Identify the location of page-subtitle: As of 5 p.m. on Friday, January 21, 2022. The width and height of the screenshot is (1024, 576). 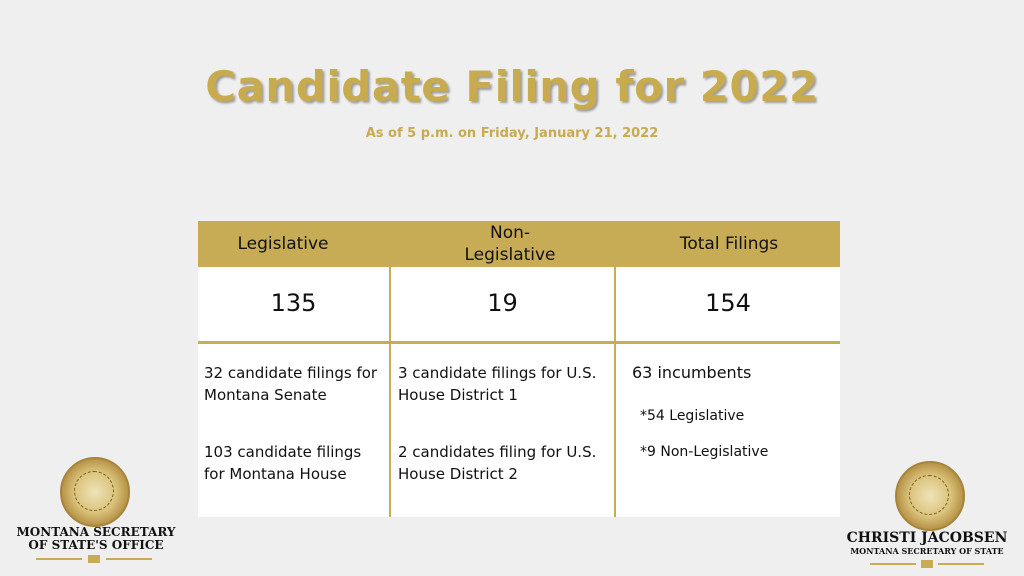
(512, 133).